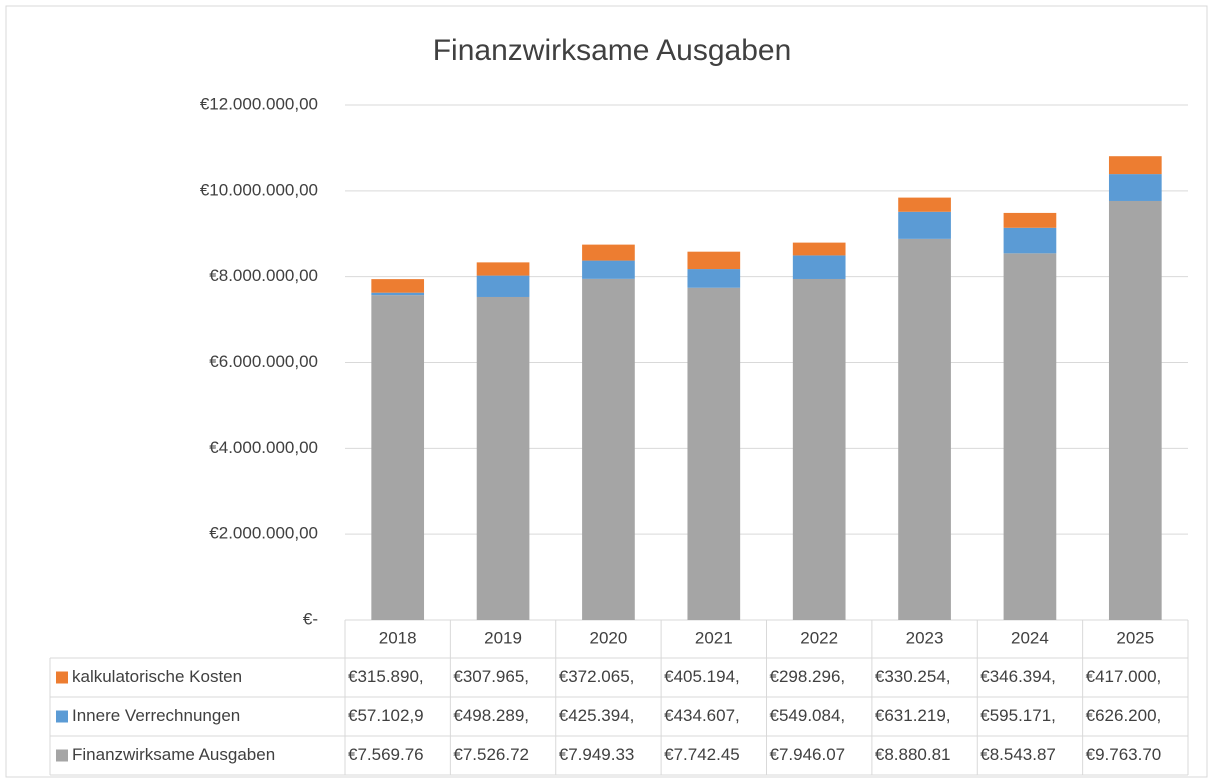 The height and width of the screenshot is (783, 1213). I want to click on x-tick-label: 2018, so click(398, 637).